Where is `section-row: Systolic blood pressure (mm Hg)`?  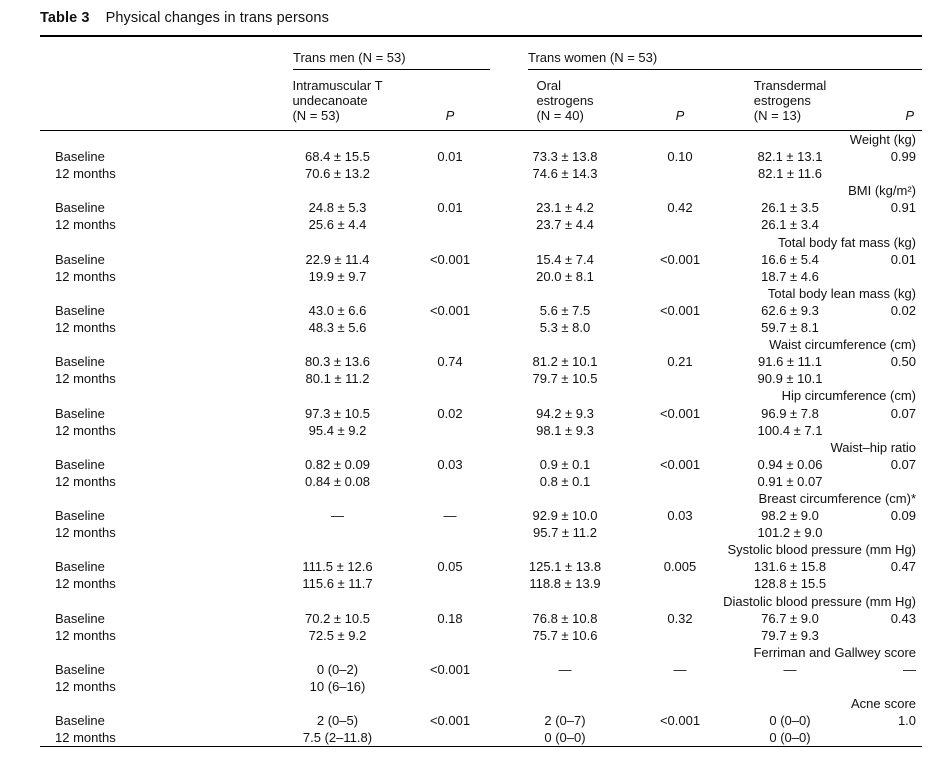
section-row: Systolic blood pressure (mm Hg) is located at coordinates (481, 549).